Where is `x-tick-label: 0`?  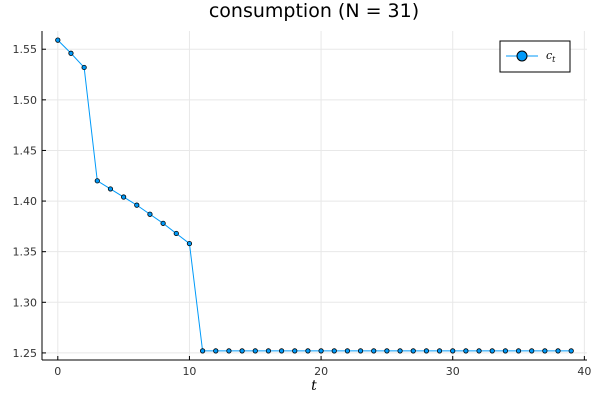
x-tick-label: 0 is located at coordinates (57, 371).